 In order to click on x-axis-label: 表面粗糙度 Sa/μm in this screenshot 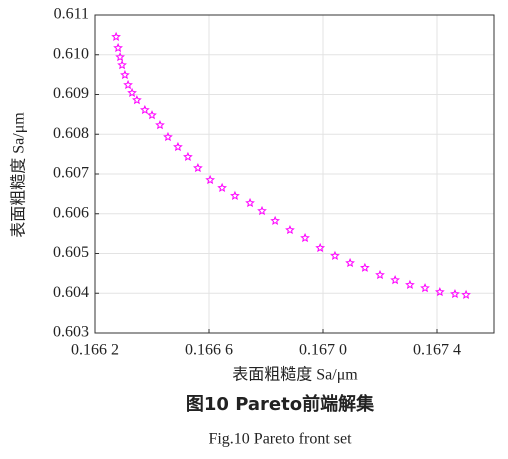, I will do `click(295, 375)`.